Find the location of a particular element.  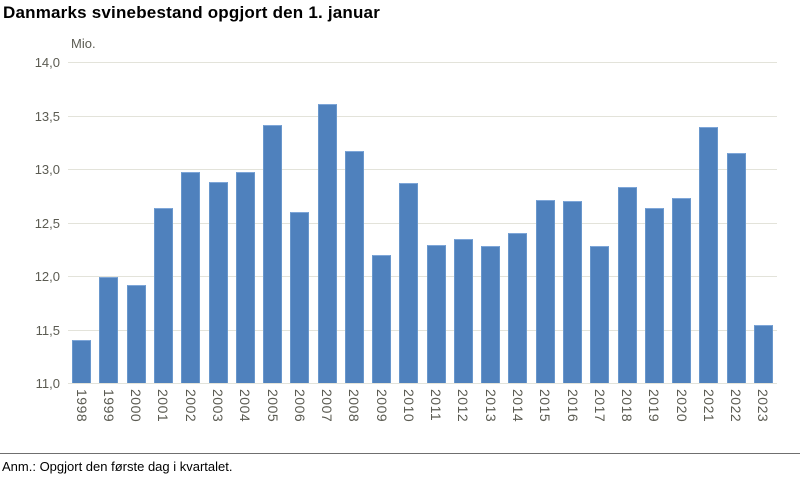

x-tick-label-2000: 2000 is located at coordinates (136, 406).